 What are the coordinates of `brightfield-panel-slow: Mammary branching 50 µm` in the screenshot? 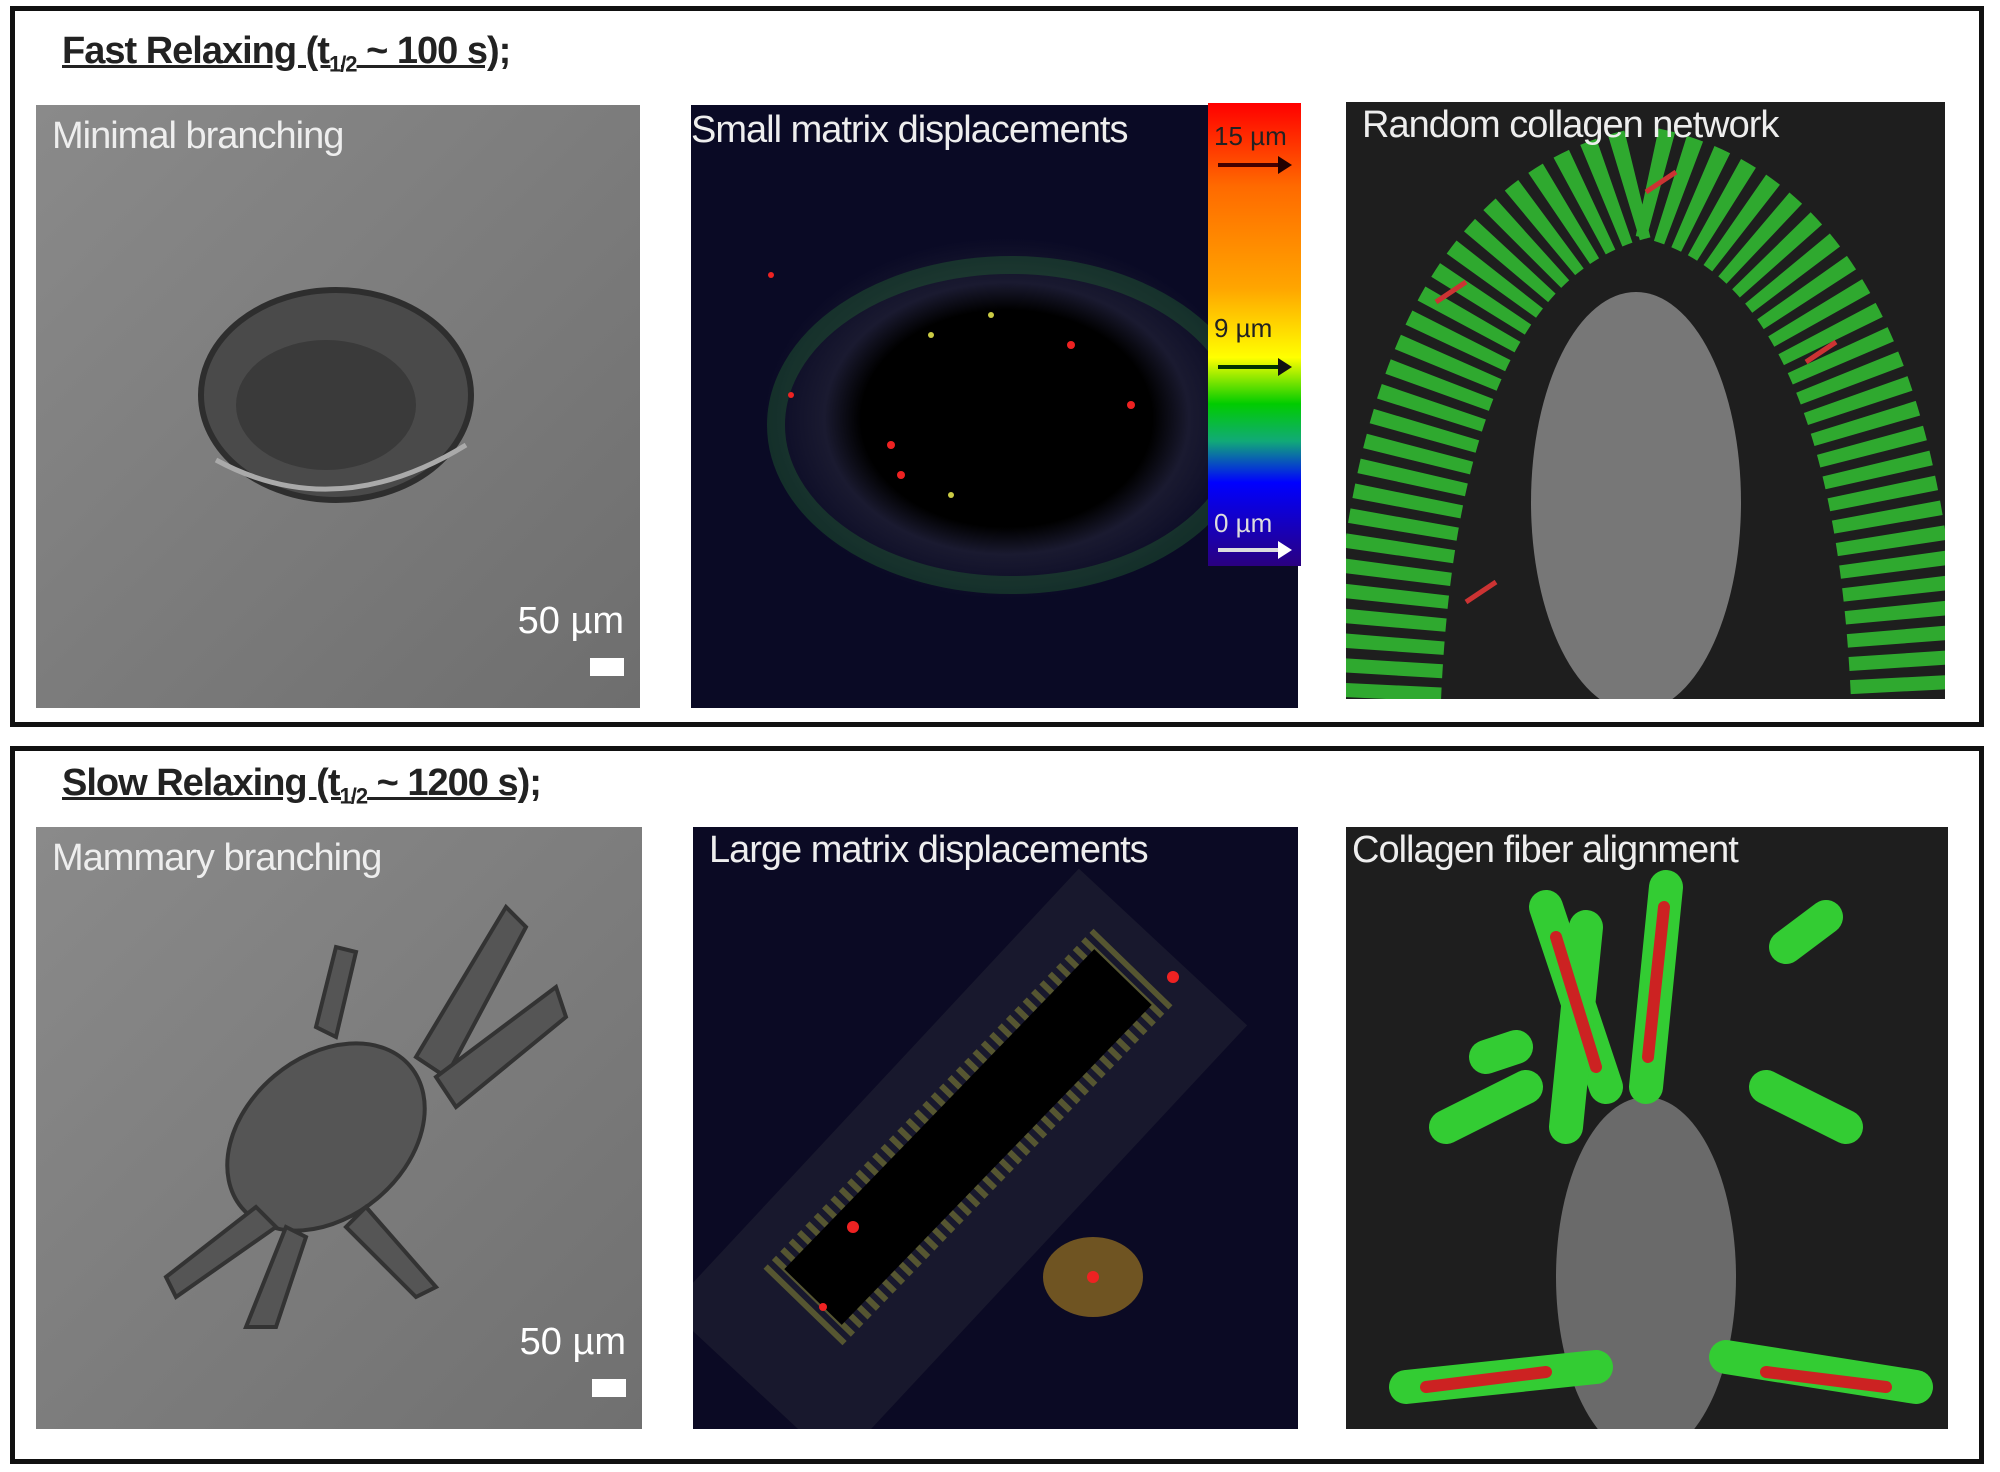 It's located at (339, 1128).